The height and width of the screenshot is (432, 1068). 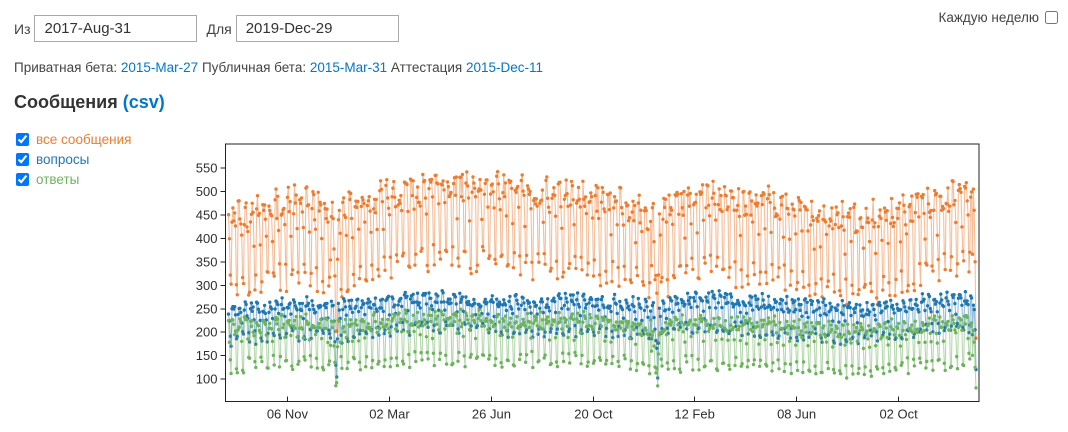 What do you see at coordinates (505, 67) in the screenshot?
I see `graduation-date-link: 2015-Dec-11` at bounding box center [505, 67].